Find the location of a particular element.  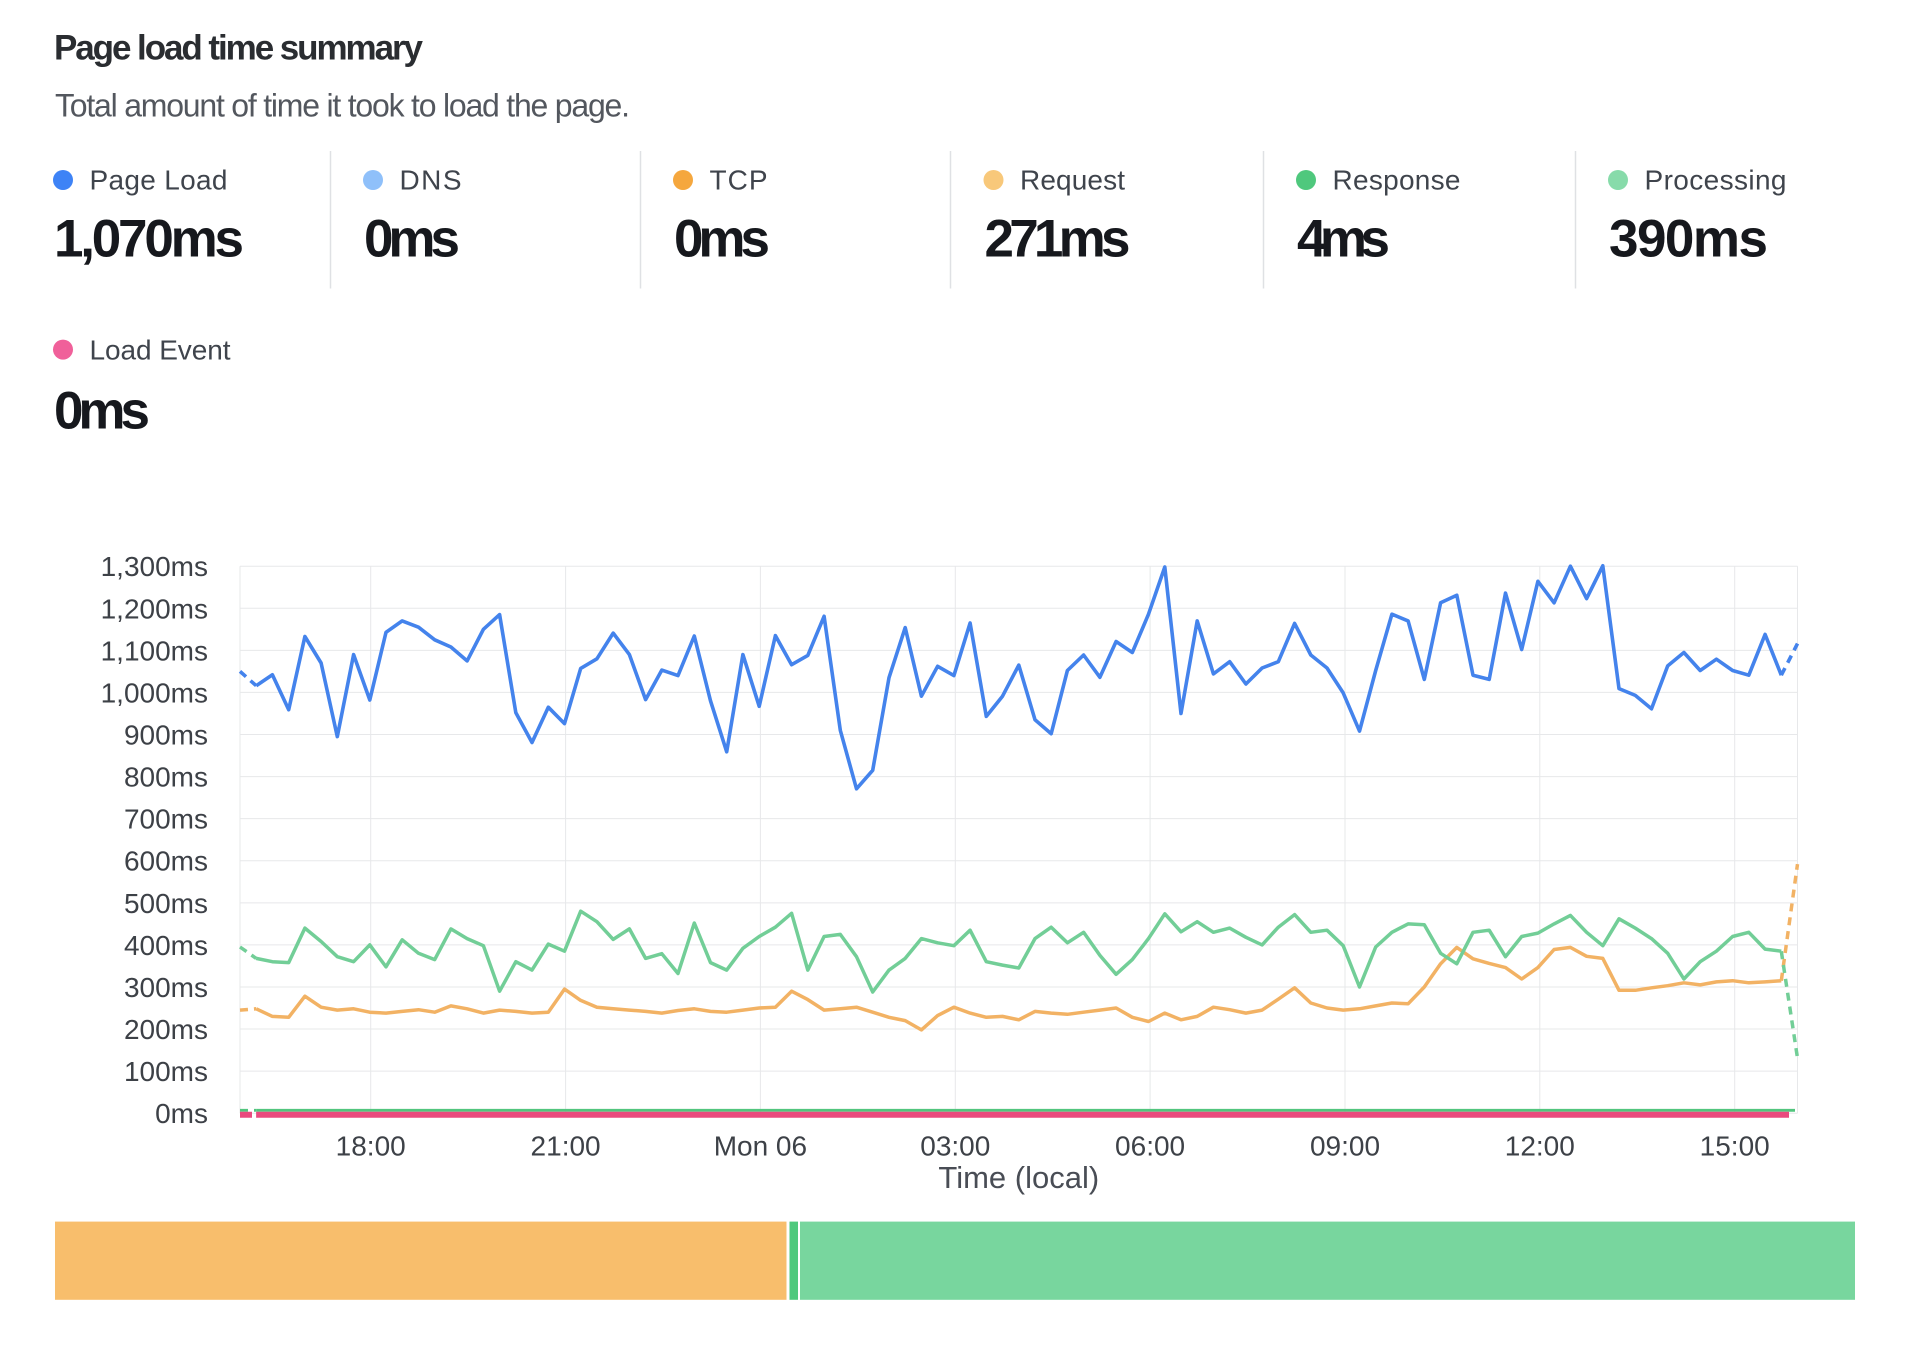

svg-text: 1,200ms is located at coordinates (154, 608).